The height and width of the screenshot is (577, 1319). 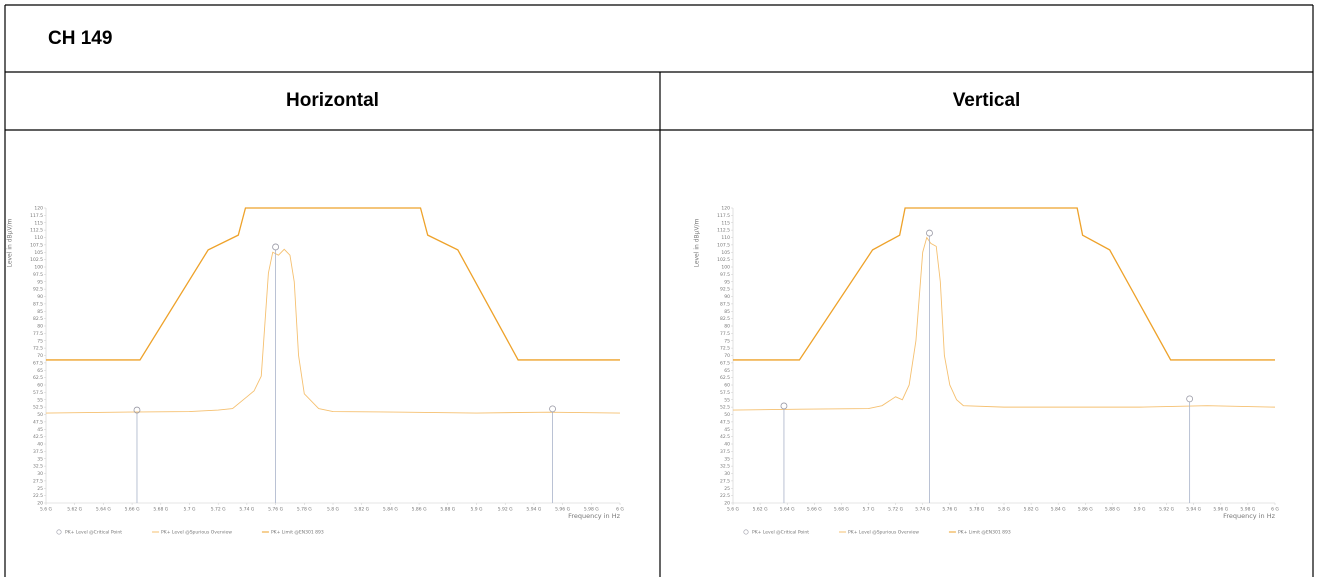 I want to click on x-tick-label: 5.96 G, so click(x=562, y=510).